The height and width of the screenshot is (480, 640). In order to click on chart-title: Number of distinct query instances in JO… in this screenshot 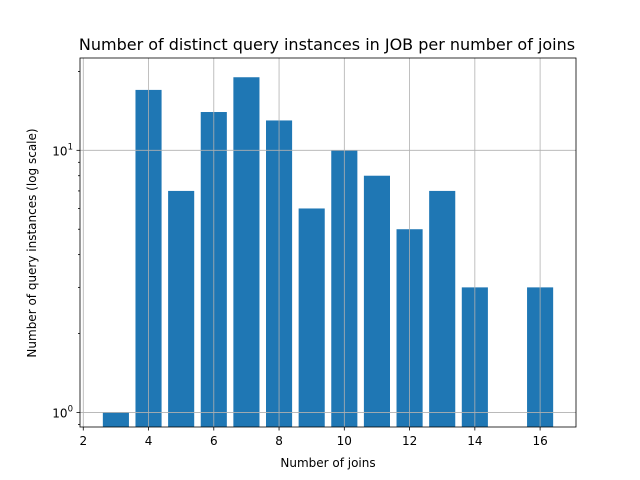, I will do `click(327, 44)`.